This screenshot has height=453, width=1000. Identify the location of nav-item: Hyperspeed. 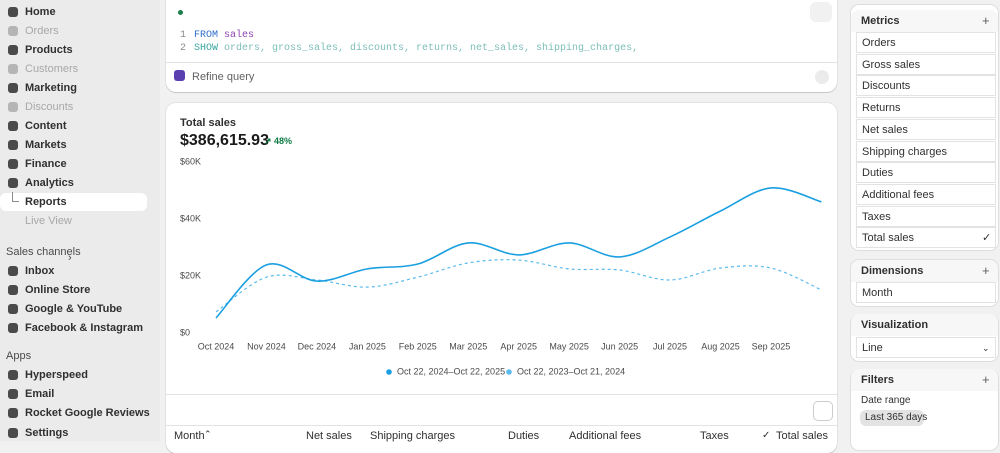
(56, 375).